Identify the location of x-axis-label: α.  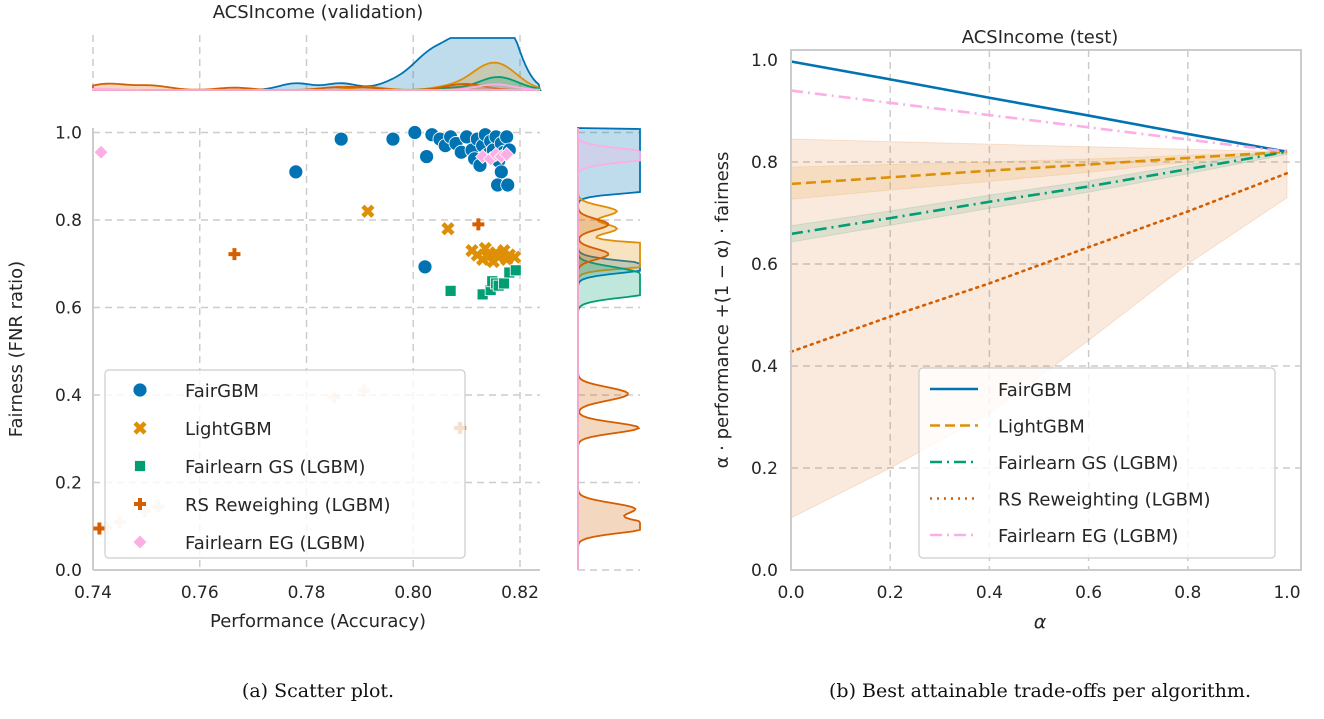
(1040, 622).